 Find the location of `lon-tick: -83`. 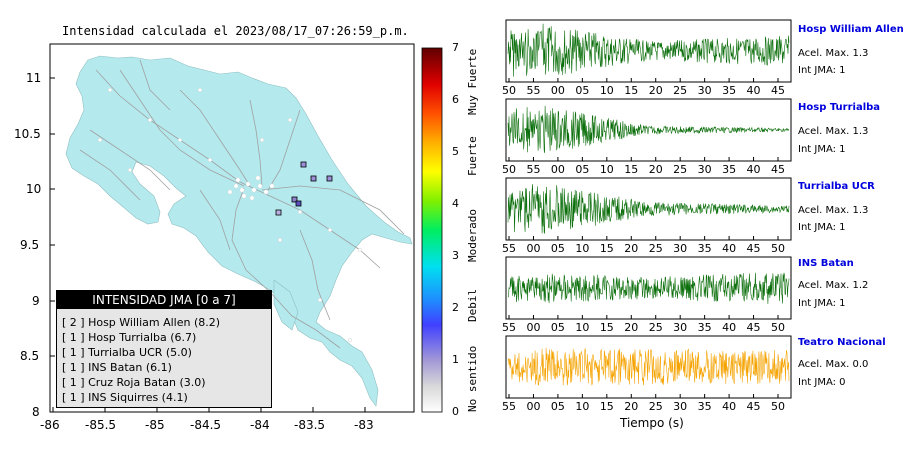

lon-tick: -83 is located at coordinates (364, 425).